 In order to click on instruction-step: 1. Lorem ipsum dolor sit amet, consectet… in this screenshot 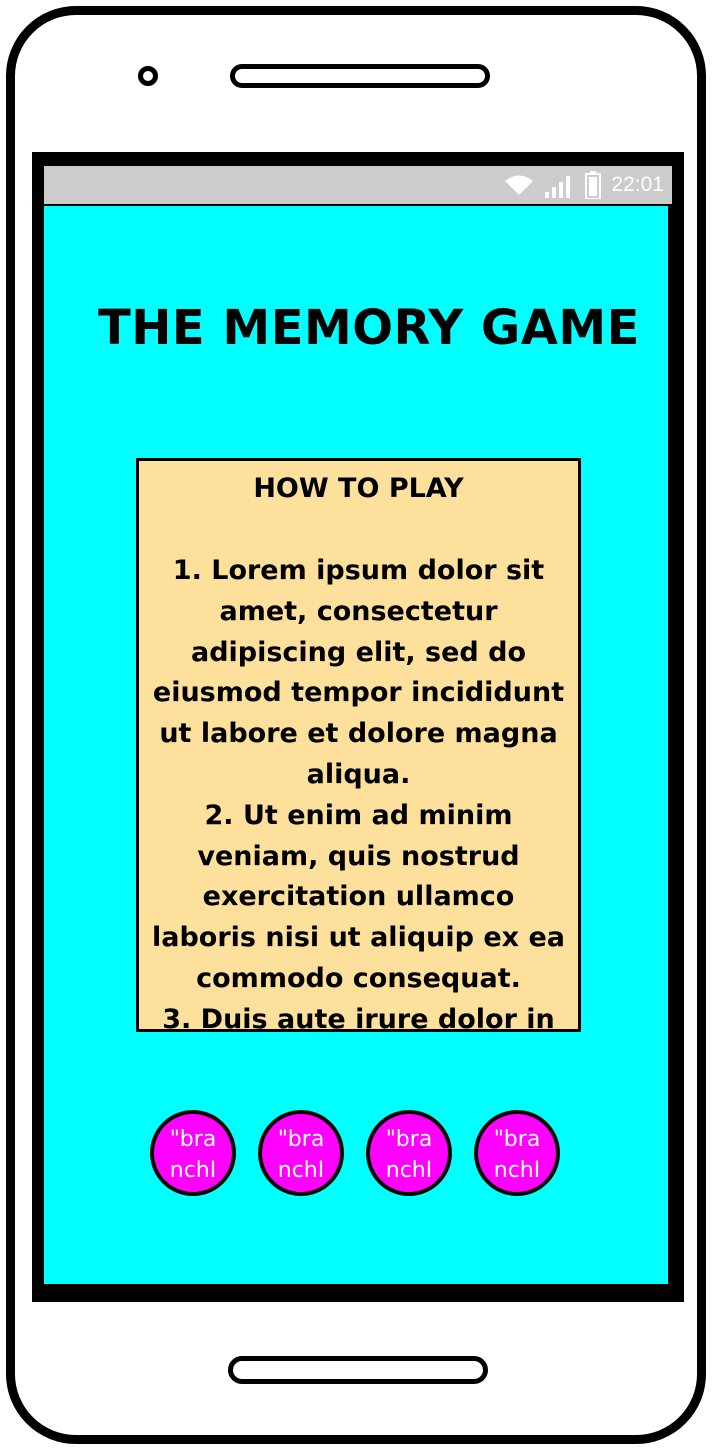, I will do `click(358, 672)`.